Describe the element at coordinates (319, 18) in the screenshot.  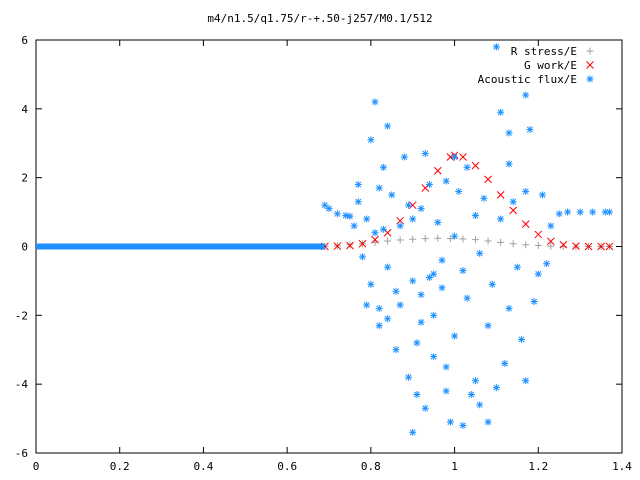
I see `chart-title: m4/n1.5/q1.75/r-+.50-j257/M0.1/512` at that location.